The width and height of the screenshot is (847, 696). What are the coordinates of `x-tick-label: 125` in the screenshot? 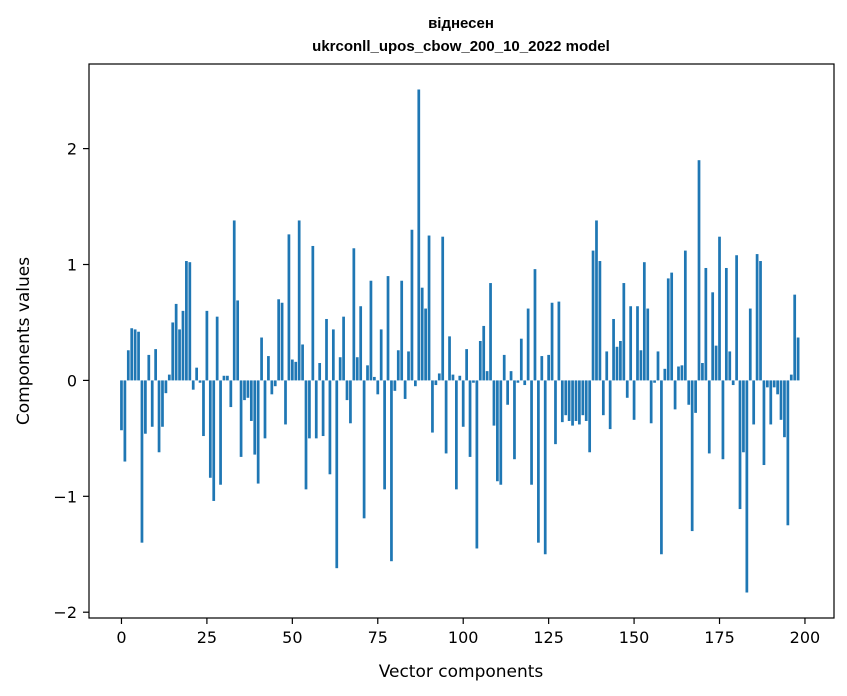 It's located at (548, 637).